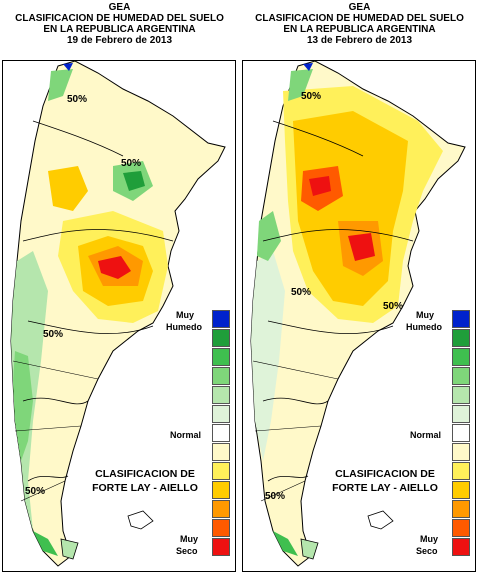 The height and width of the screenshot is (574, 479). I want to click on wet-zone-west, so click(268, 356).